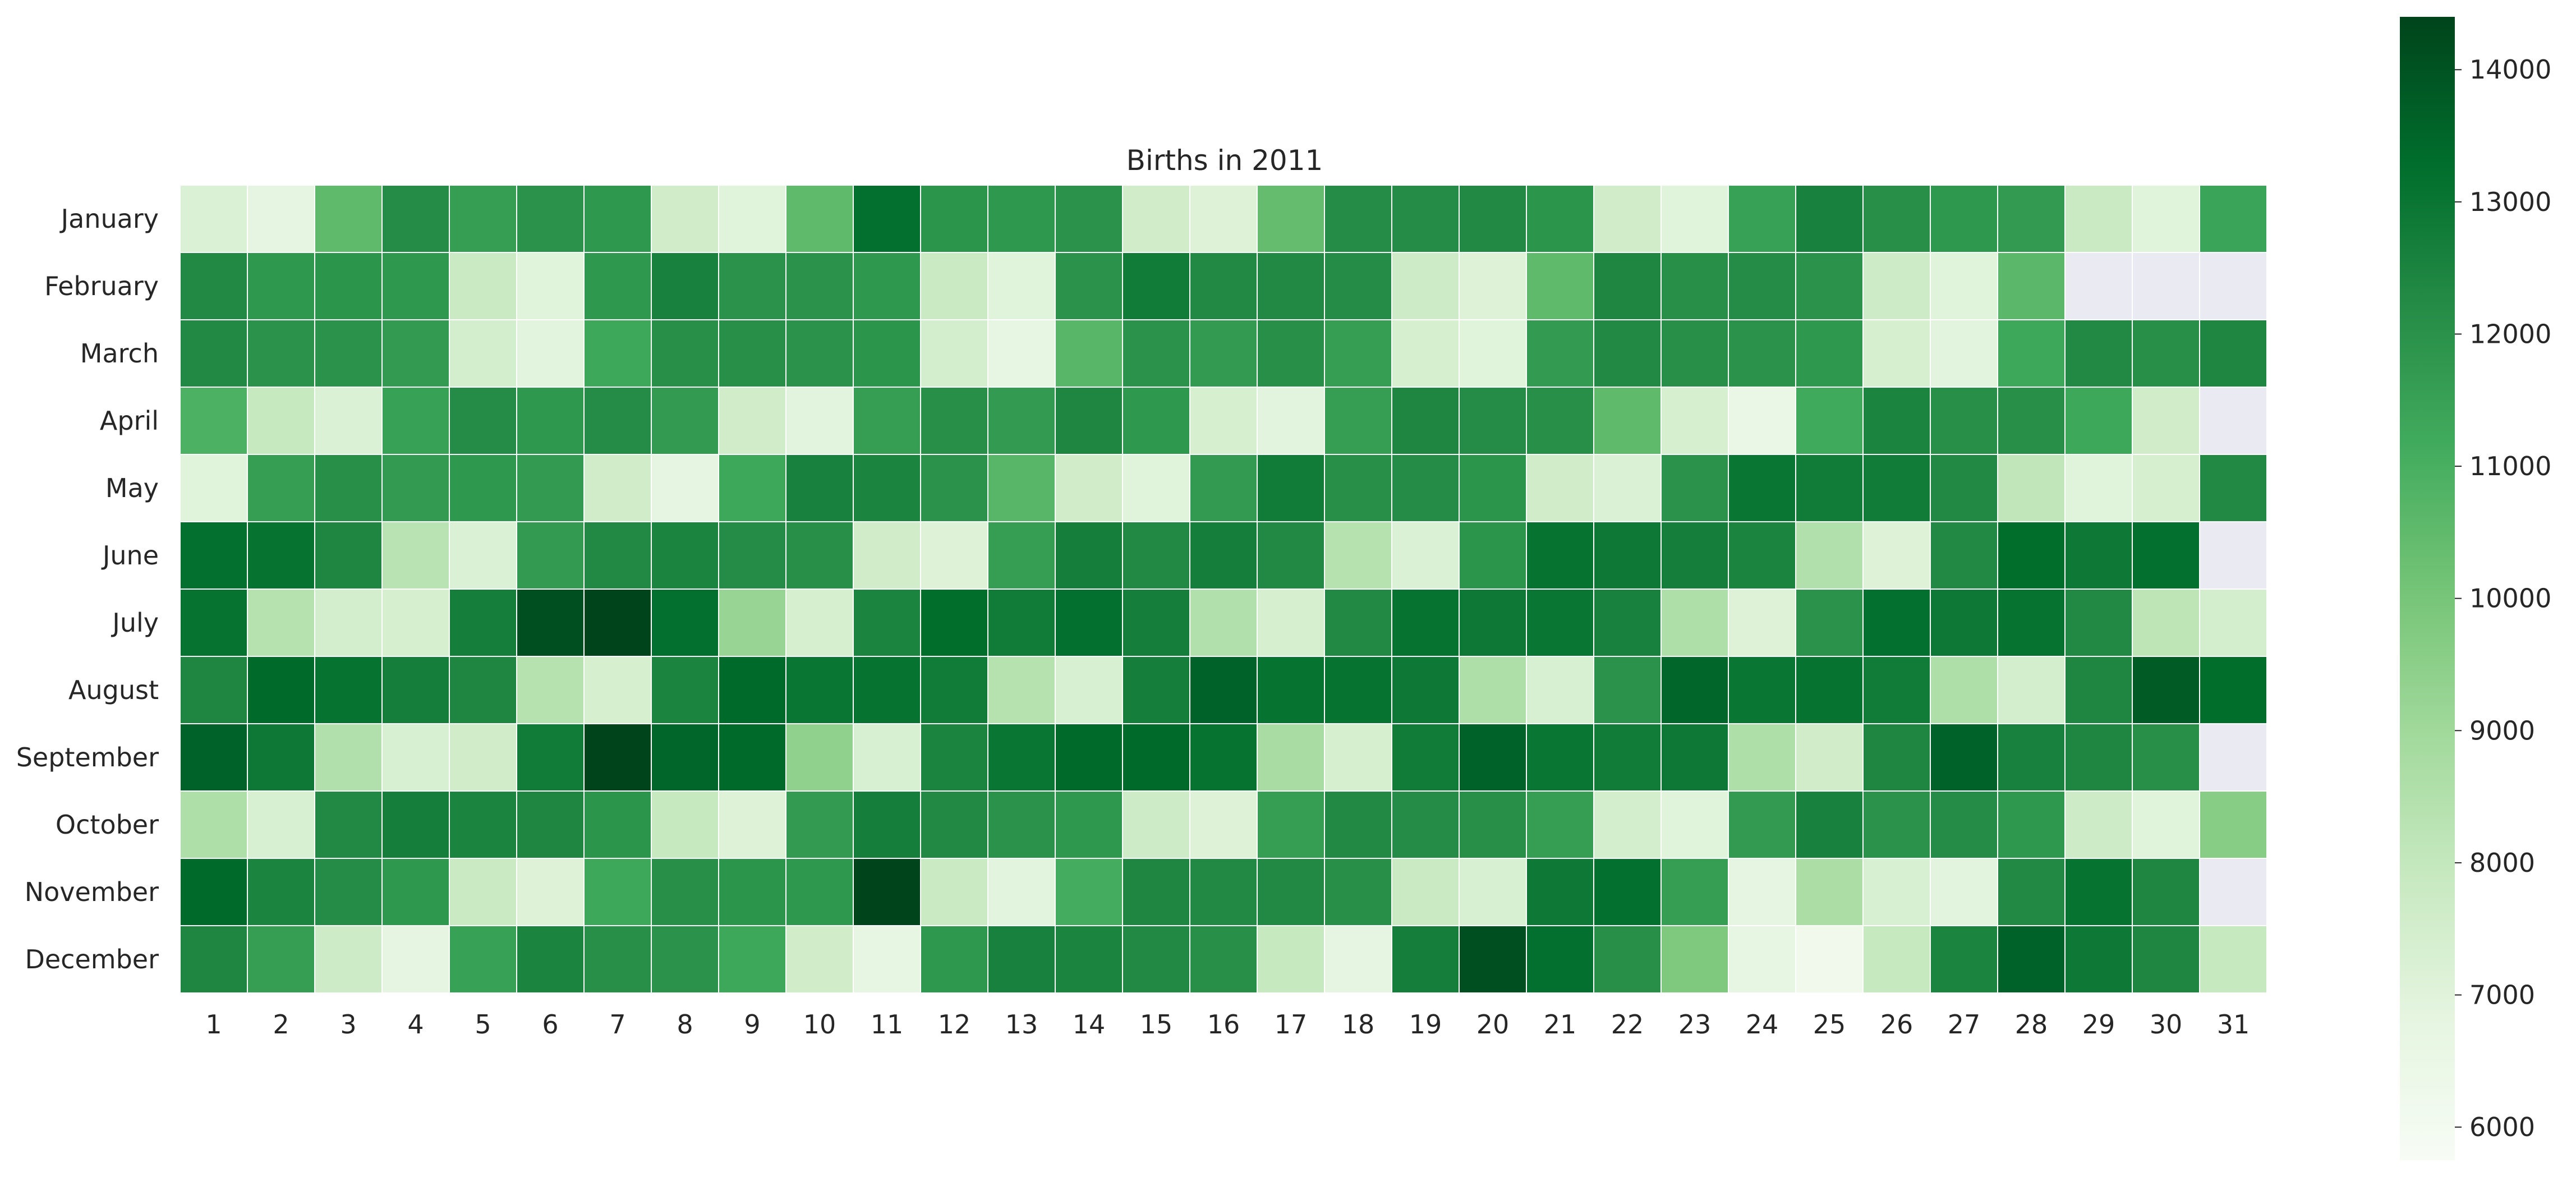  What do you see at coordinates (955, 1024) in the screenshot?
I see `column-label: 12` at bounding box center [955, 1024].